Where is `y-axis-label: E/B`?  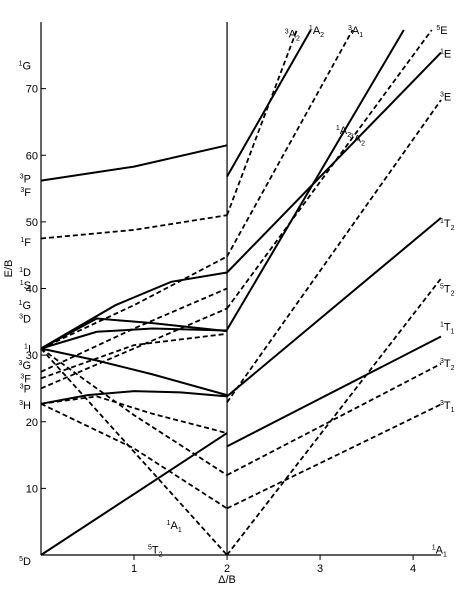
y-axis-label: E/B is located at coordinates (9, 269).